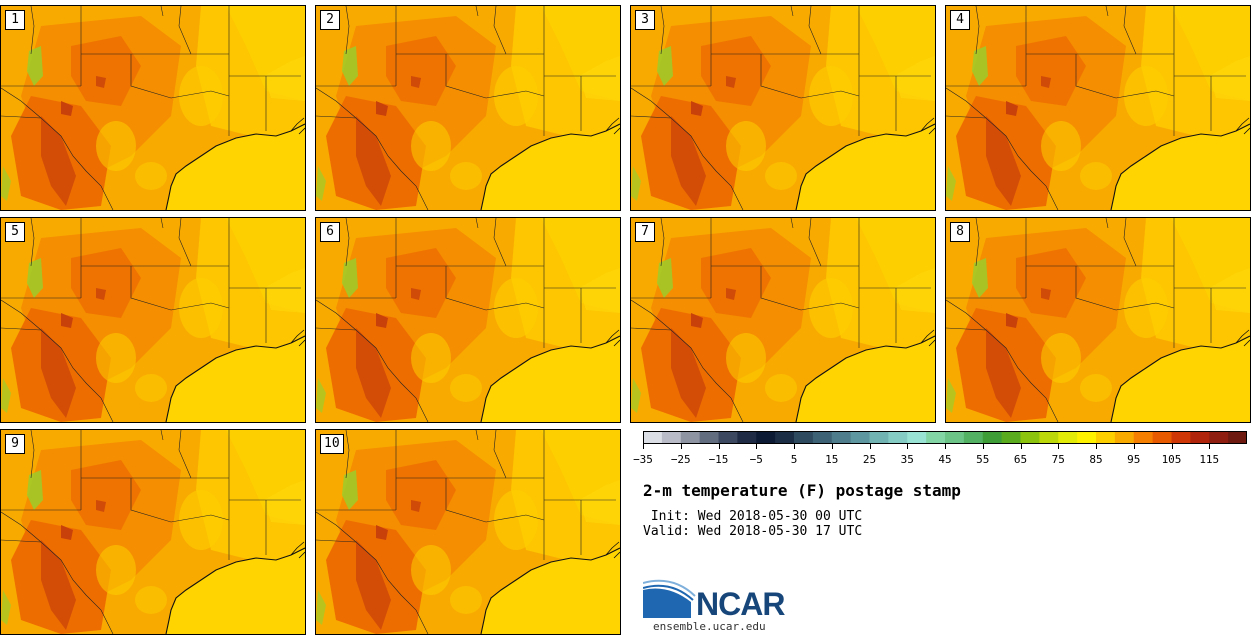 The image size is (1260, 635). I want to click on stamp-panel-5: 5, so click(153, 320).